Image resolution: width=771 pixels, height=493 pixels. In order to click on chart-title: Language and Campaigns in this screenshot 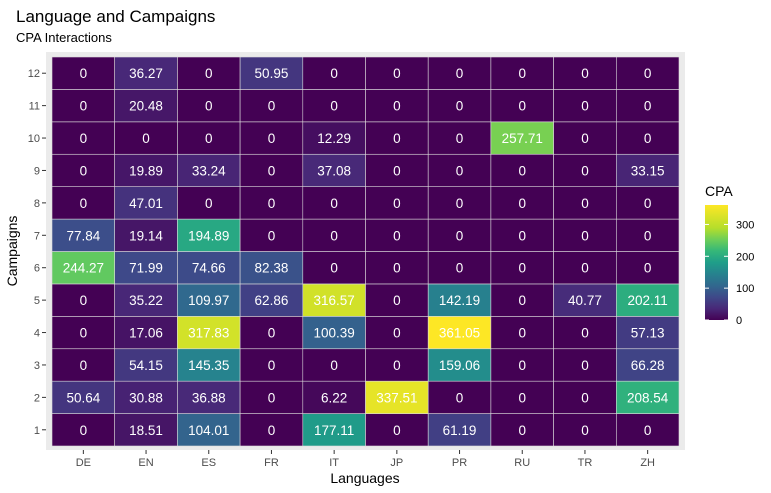, I will do `click(115, 16)`.